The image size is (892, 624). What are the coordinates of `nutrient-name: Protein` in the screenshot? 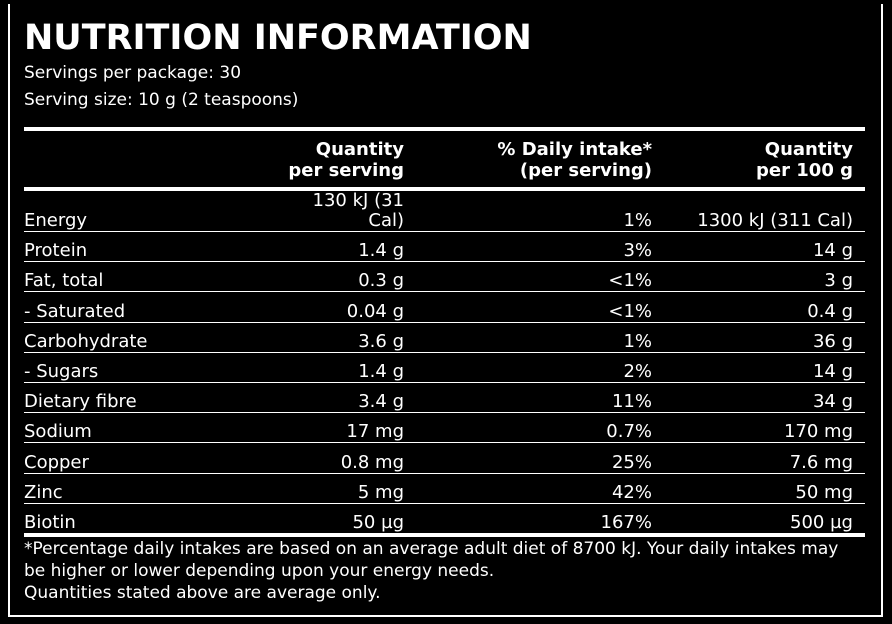 It's located at (149, 247).